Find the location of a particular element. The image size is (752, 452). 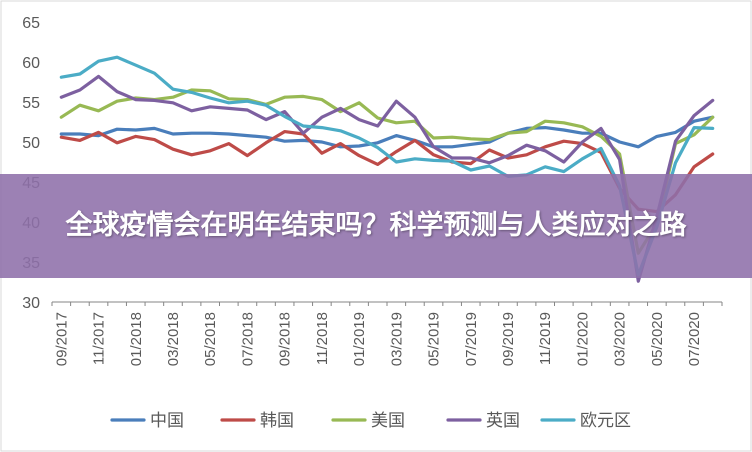

x-tick-label: 09/2017 is located at coordinates (61, 339).